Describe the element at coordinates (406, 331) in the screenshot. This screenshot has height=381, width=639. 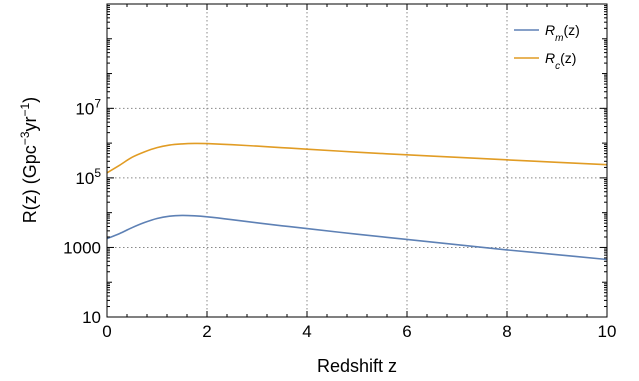
I see `x-tick-label: 6` at that location.